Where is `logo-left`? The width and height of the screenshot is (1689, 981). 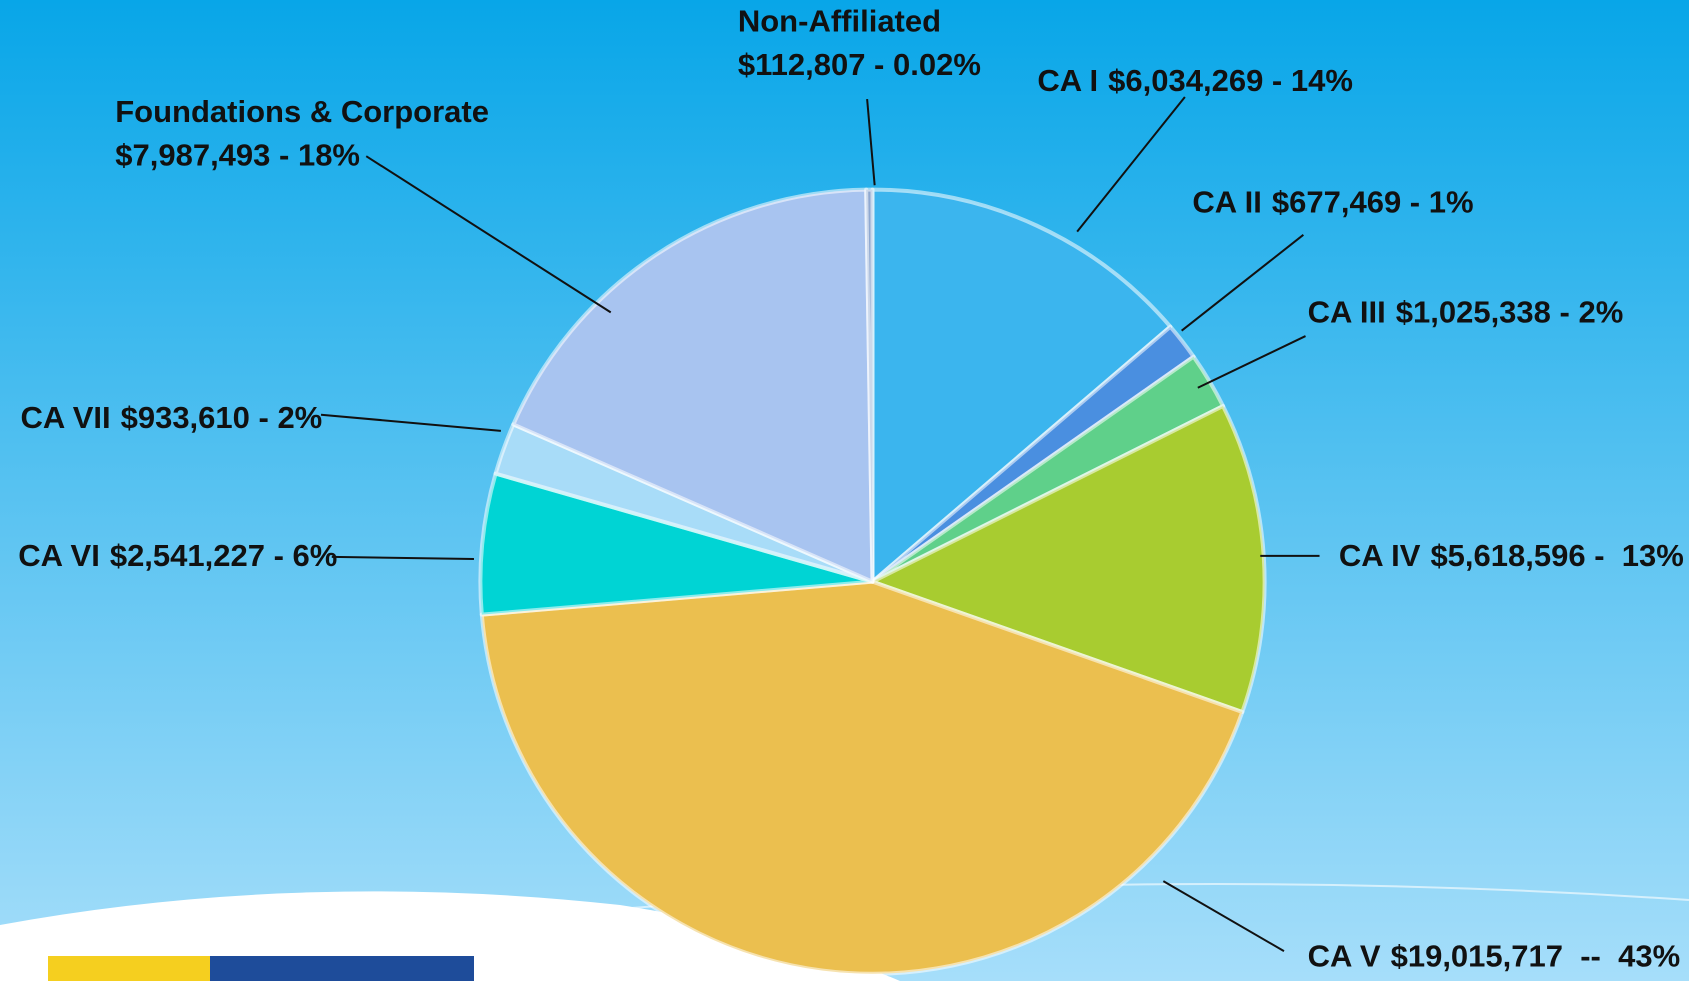
logo-left is located at coordinates (129, 968).